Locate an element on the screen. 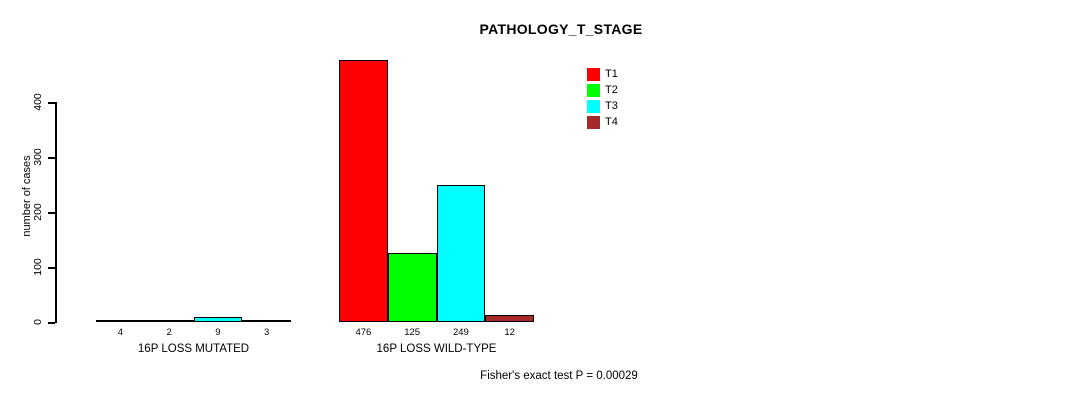 The width and height of the screenshot is (1090, 400). bar-value-label: 12 is located at coordinates (509, 332).